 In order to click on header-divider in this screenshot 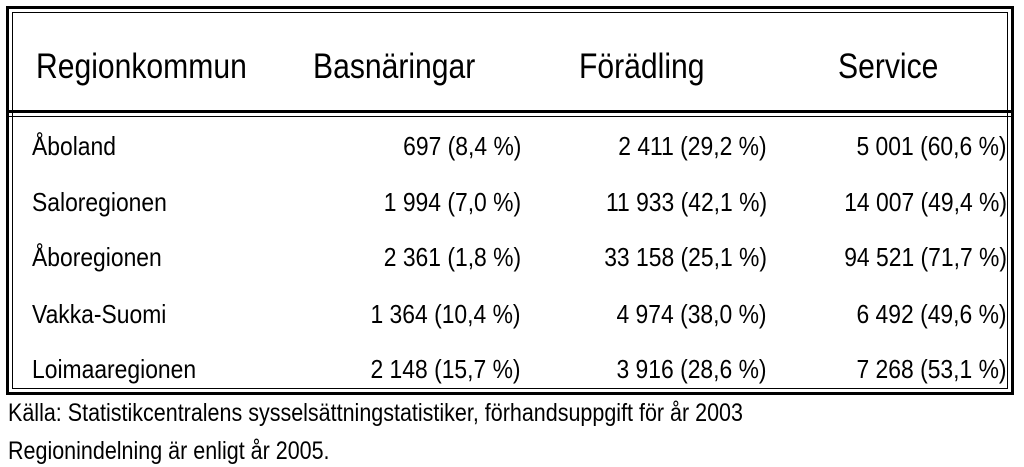, I will do `click(510, 111)`.